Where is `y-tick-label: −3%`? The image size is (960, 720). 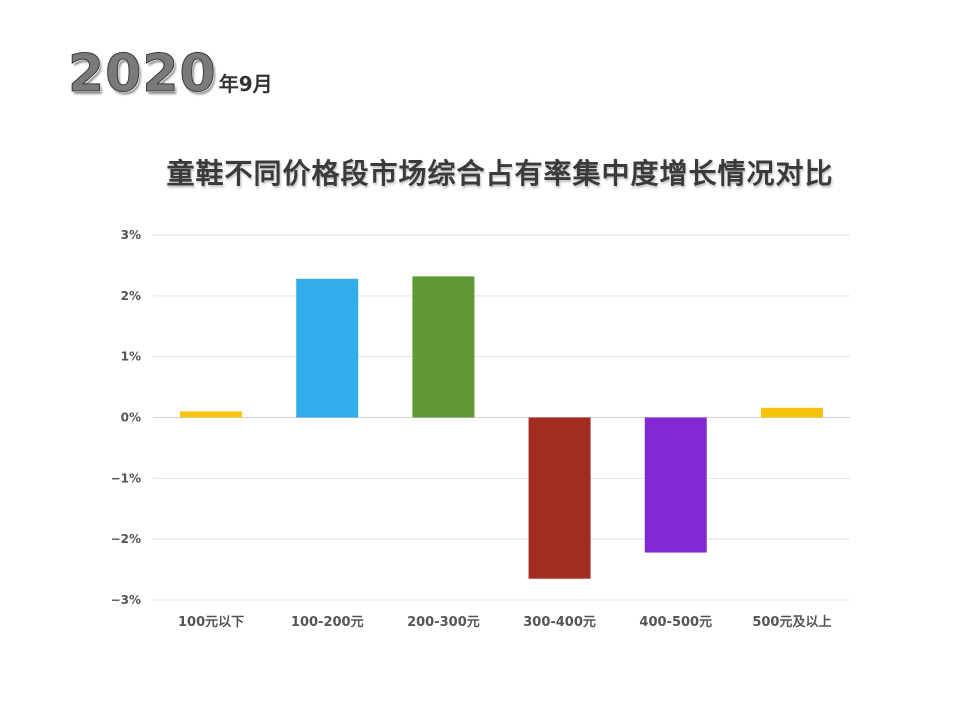
y-tick-label: −3% is located at coordinates (126, 600).